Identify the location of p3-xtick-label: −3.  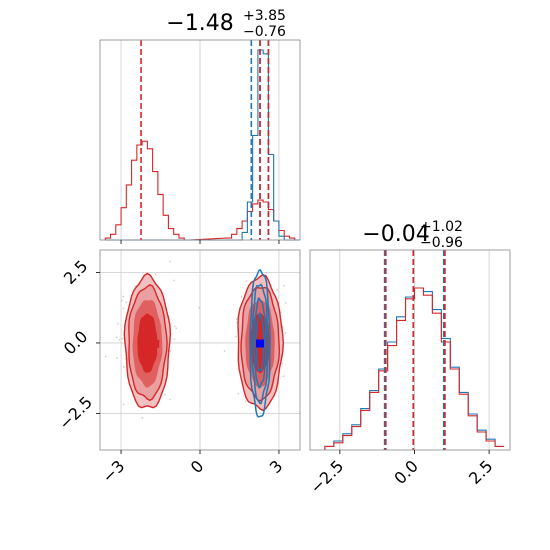
(113, 471).